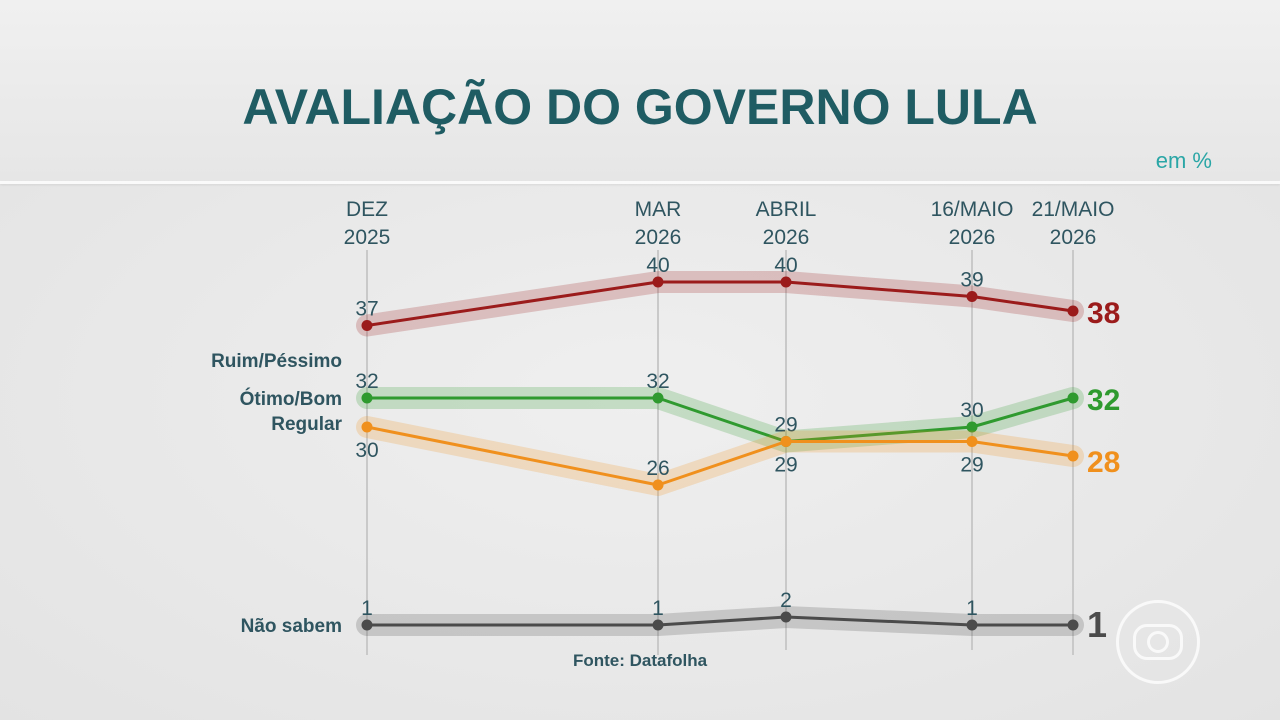 This screenshot has height=720, width=1280. Describe the element at coordinates (786, 600) in the screenshot. I see `data-label: 2` at that location.